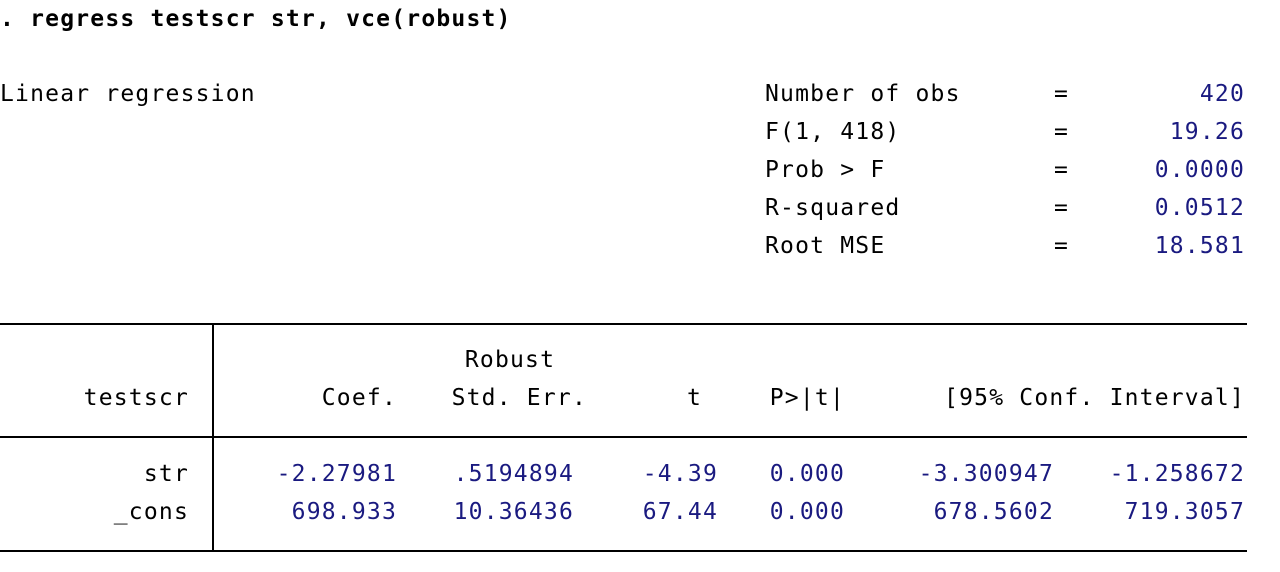 The height and width of the screenshot is (572, 1280). I want to click on stat-label-f: F(1, 418), so click(833, 132).